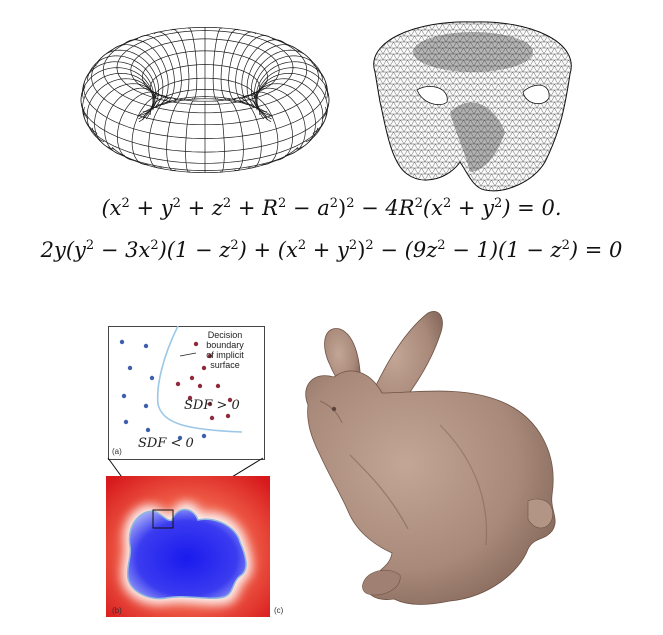 The image size is (663, 635). I want to click on panel-a-plot, so click(181, 383).